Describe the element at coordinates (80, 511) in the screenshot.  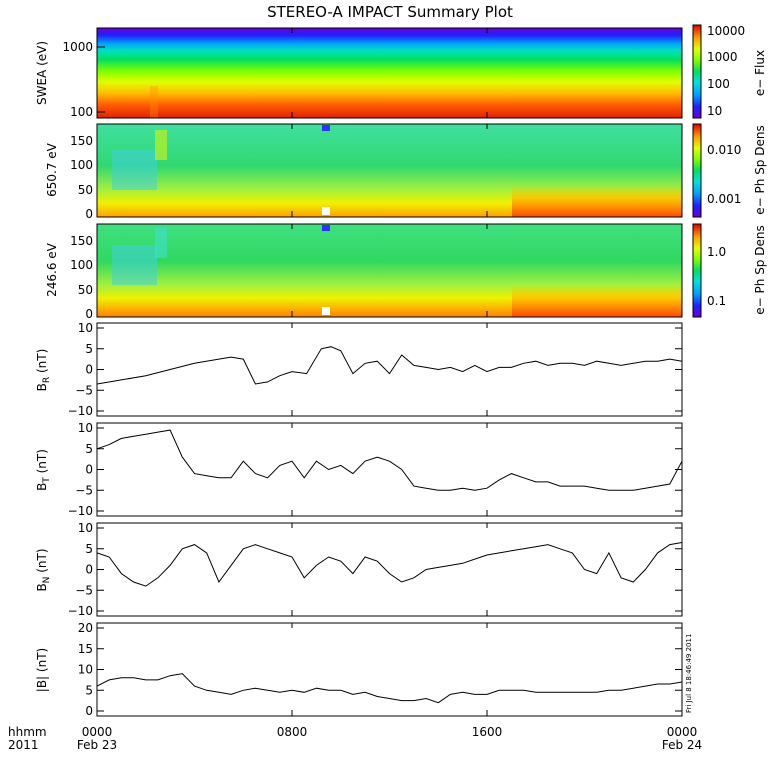
I see `bt-ytick-label: −10` at that location.